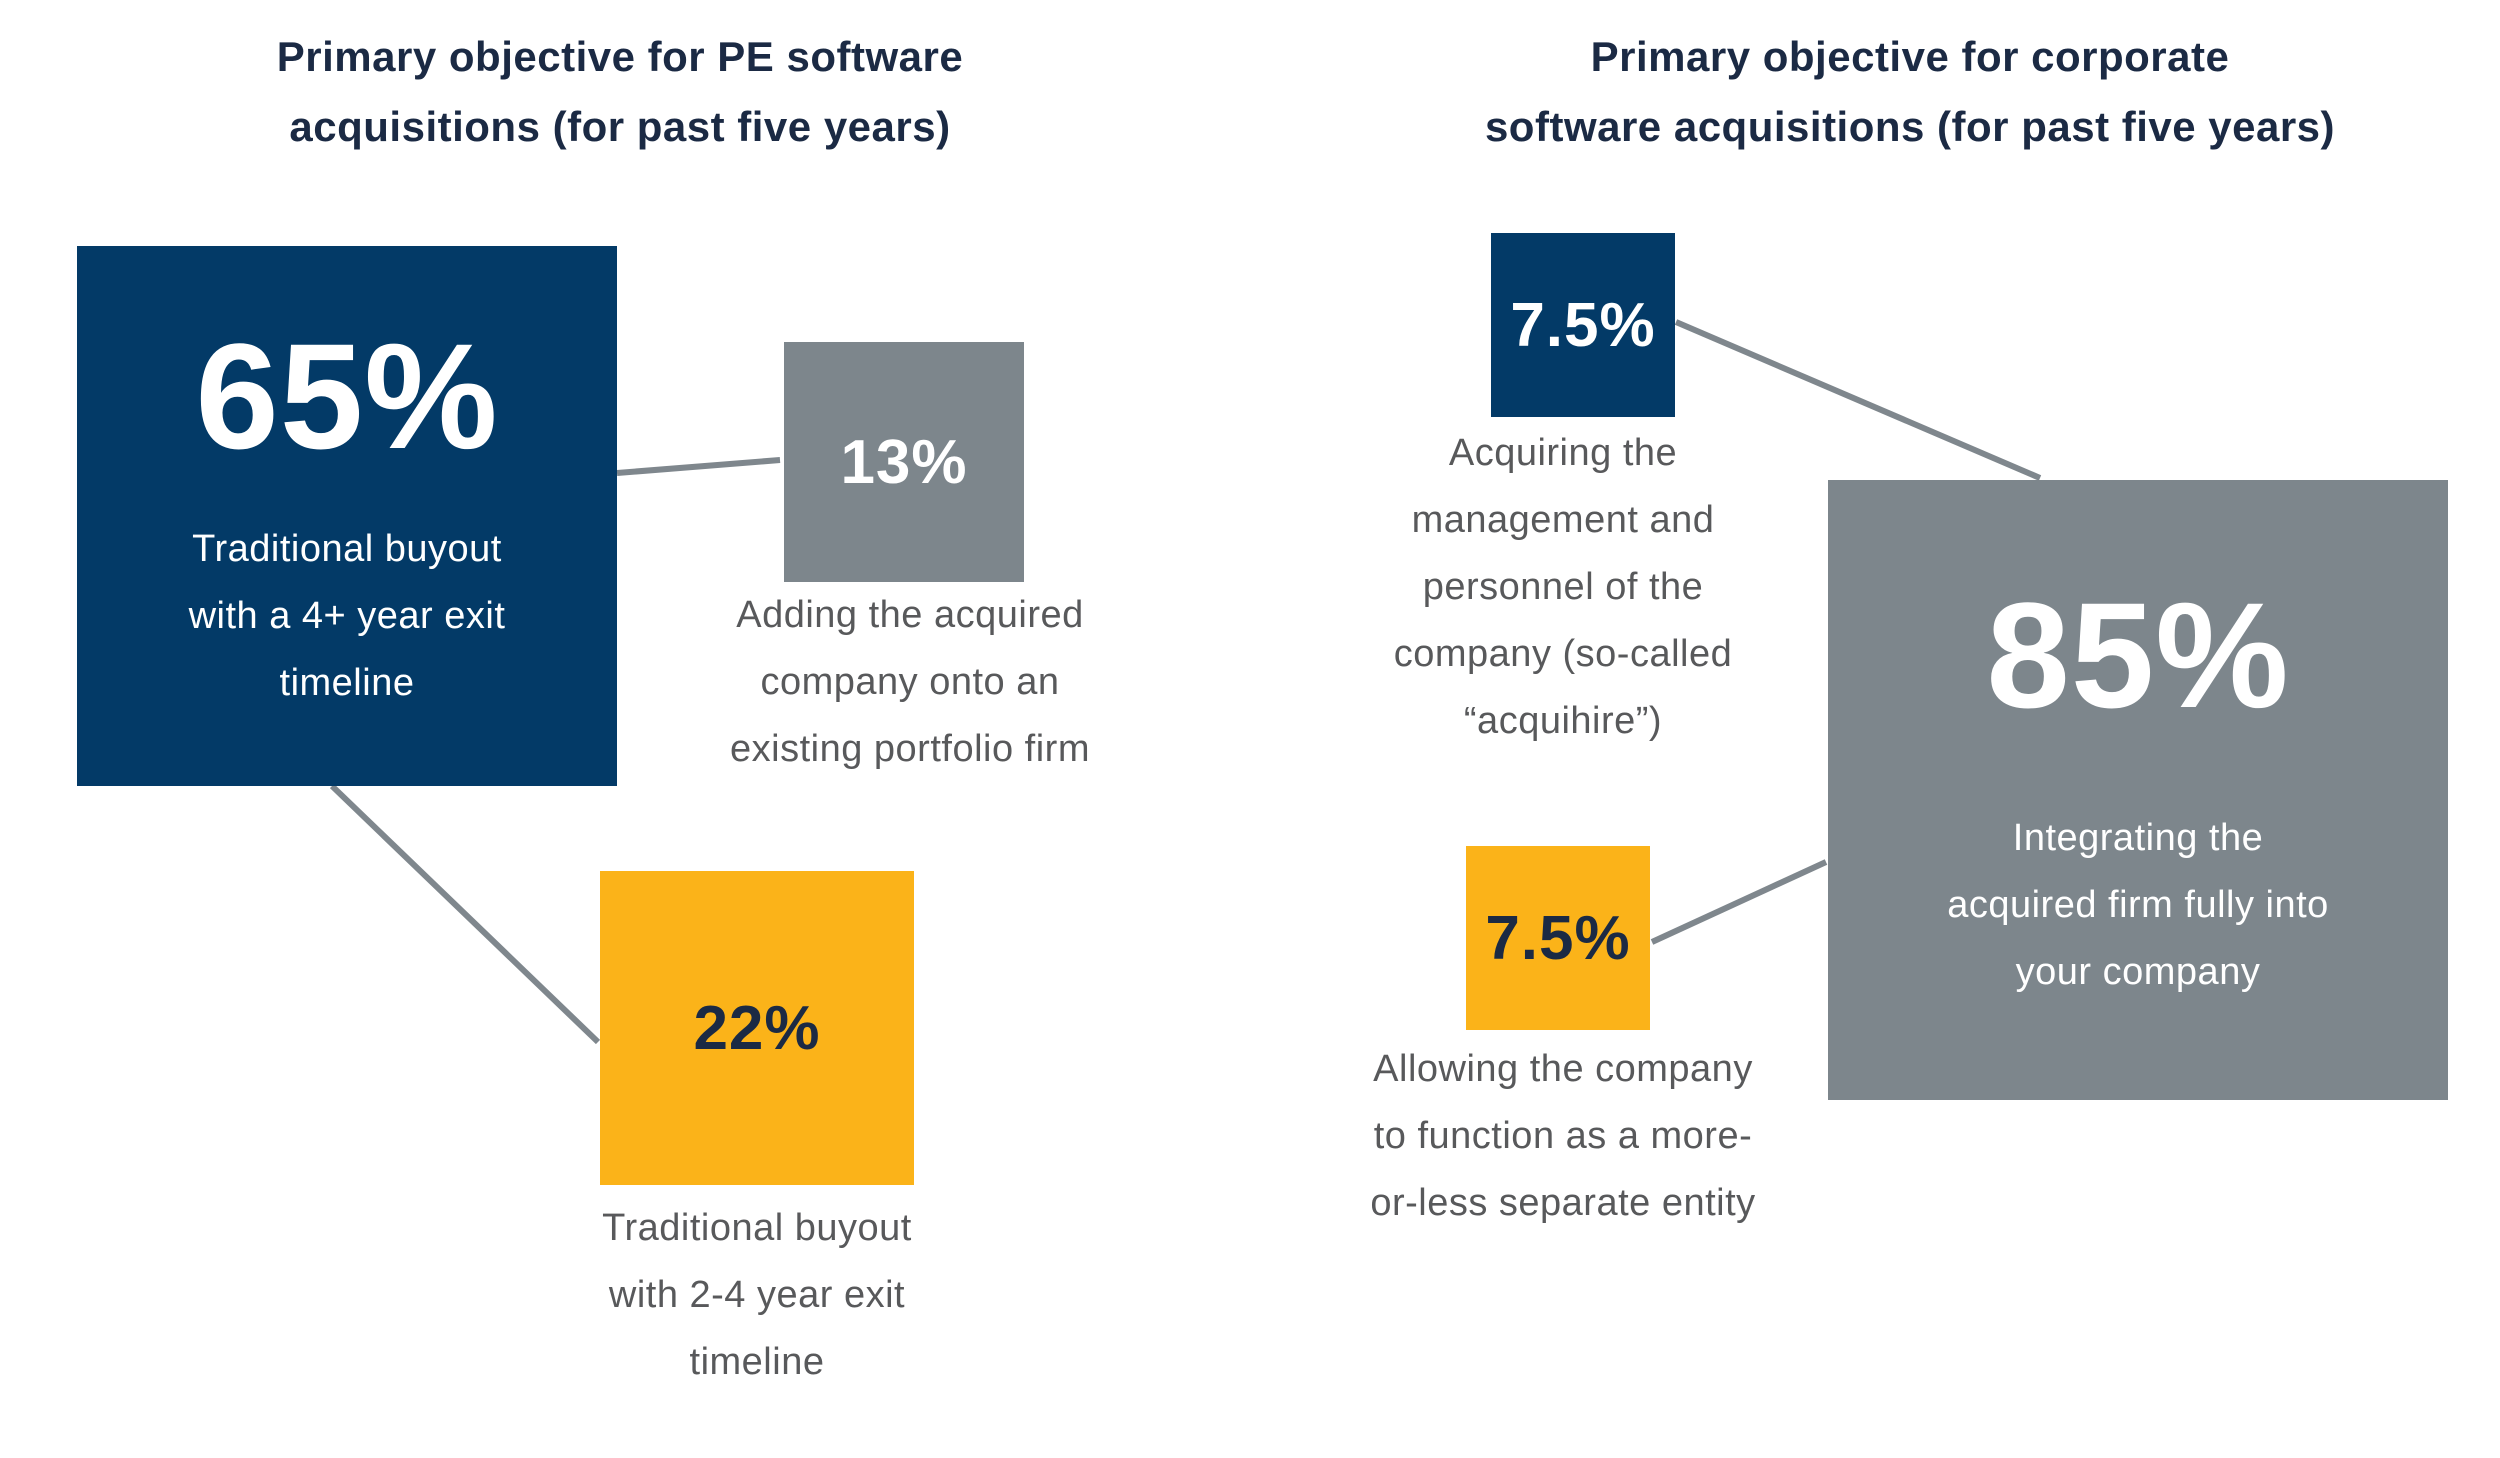 This screenshot has height=1458, width=2500. I want to click on corp-acquihire-box: 7.5%, so click(1583, 325).